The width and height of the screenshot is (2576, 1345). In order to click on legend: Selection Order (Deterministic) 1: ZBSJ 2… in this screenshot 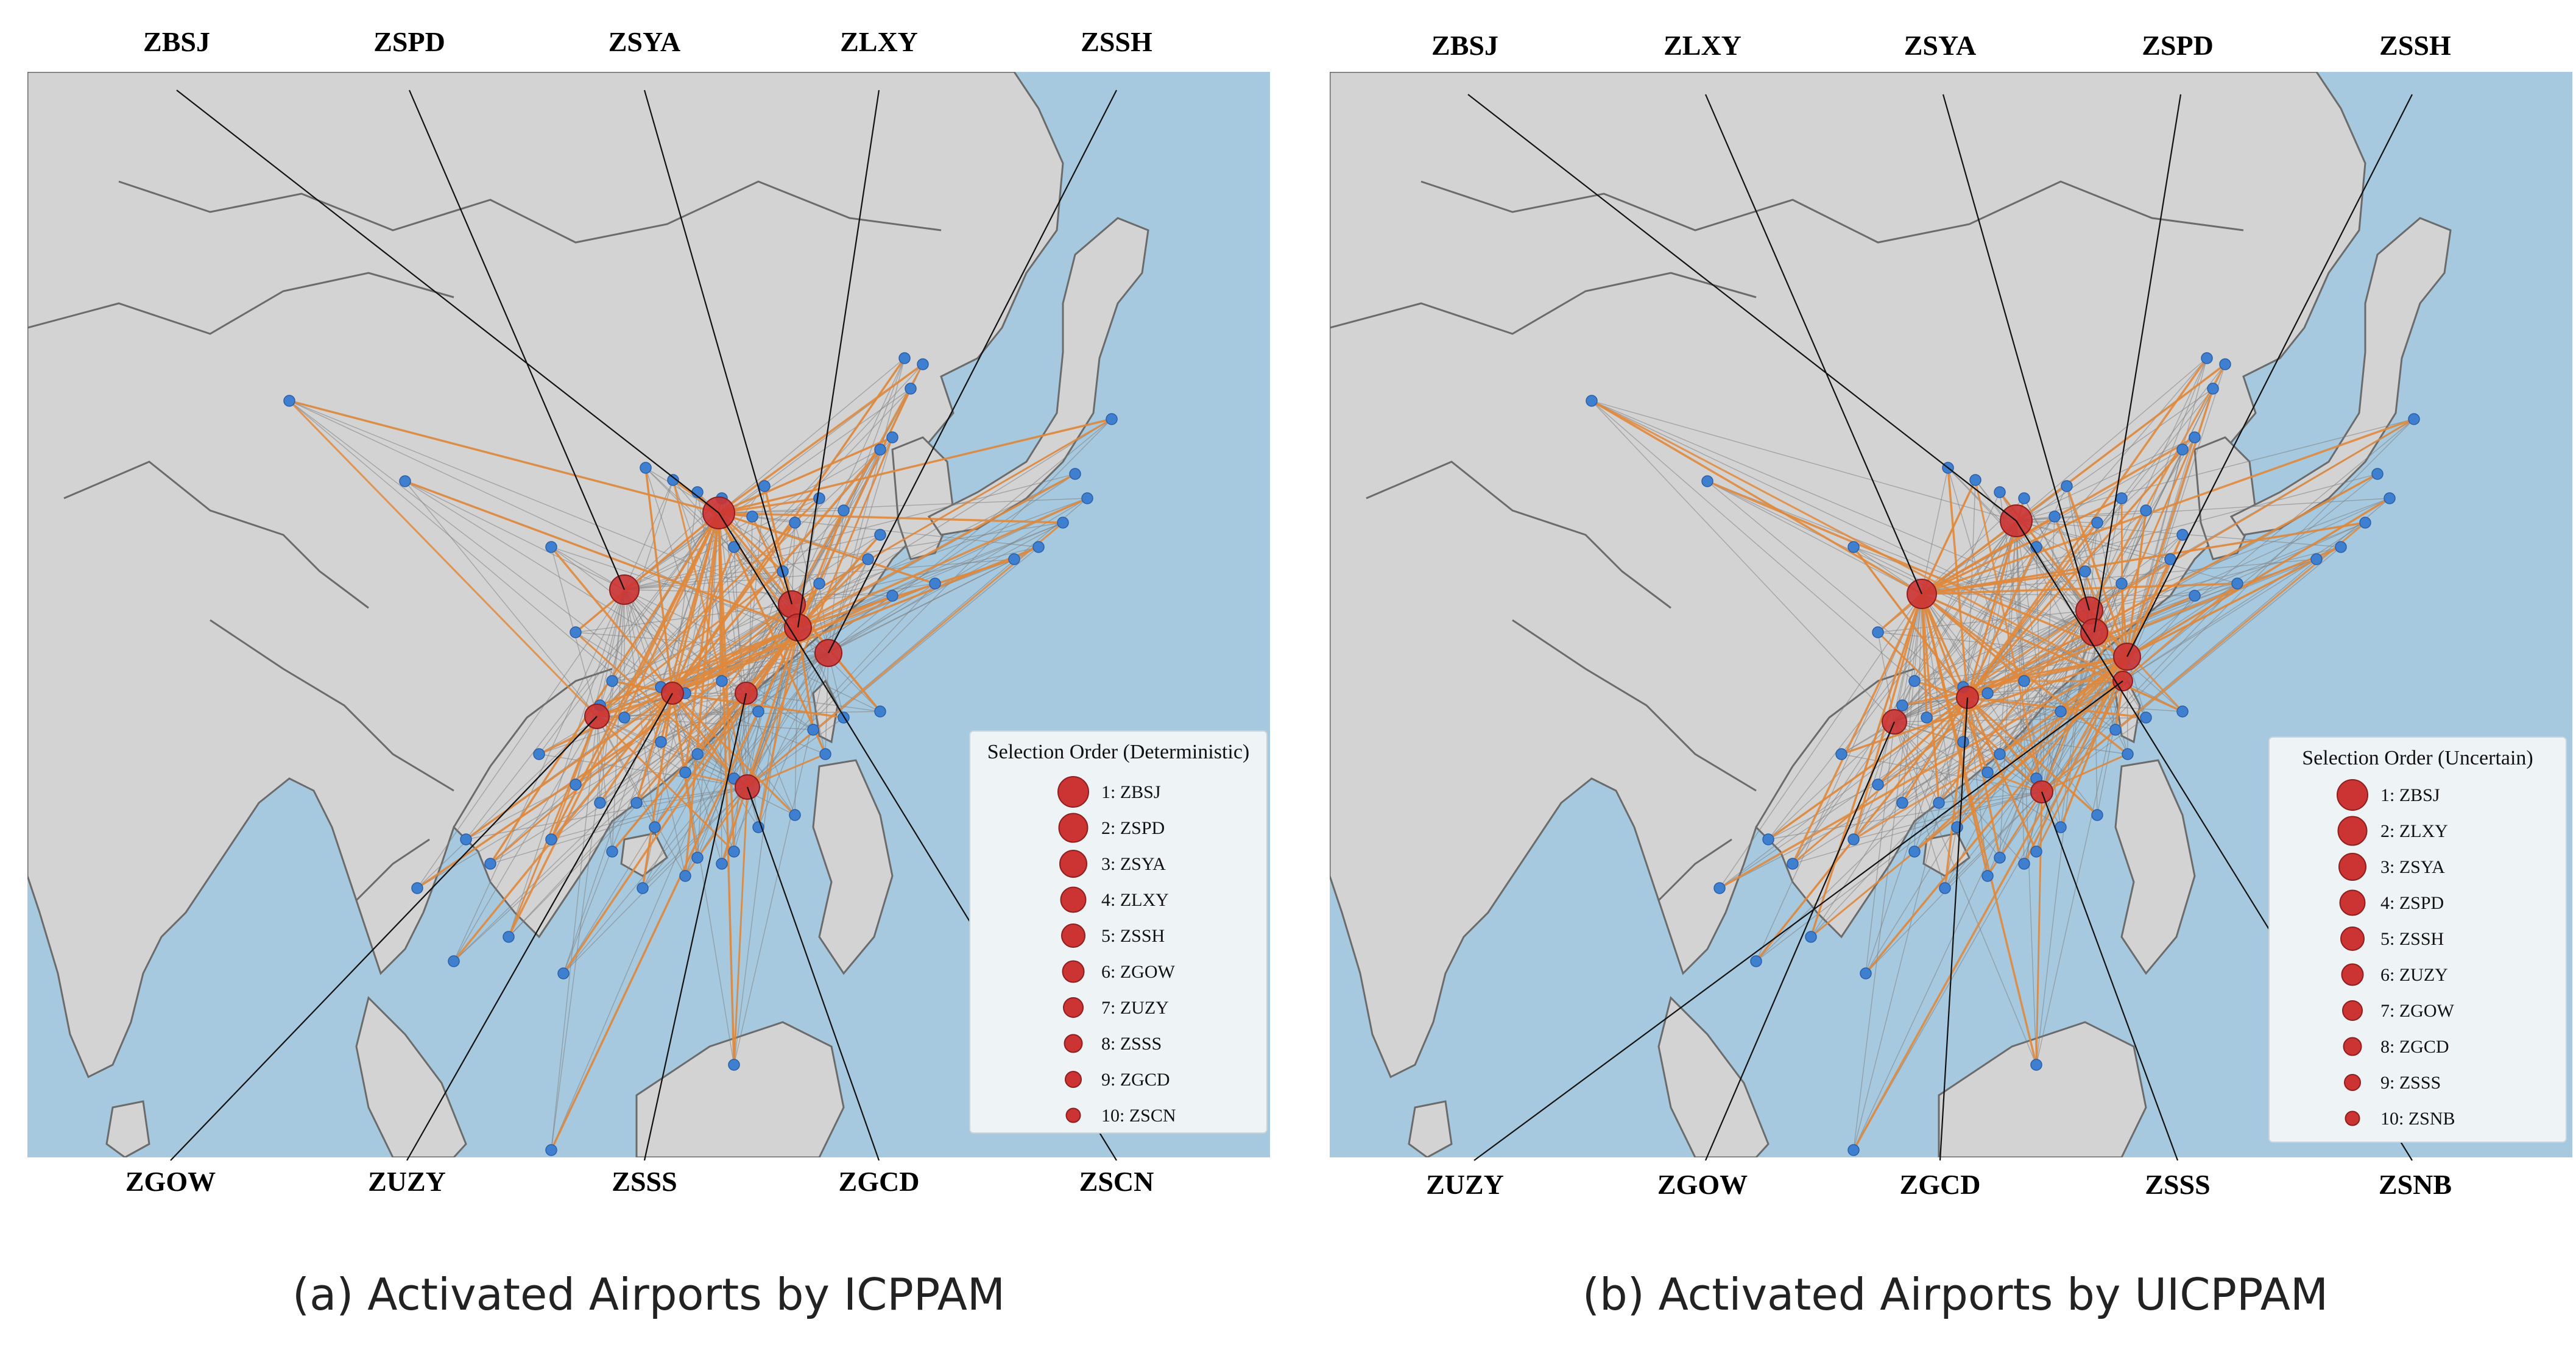, I will do `click(1118, 932)`.